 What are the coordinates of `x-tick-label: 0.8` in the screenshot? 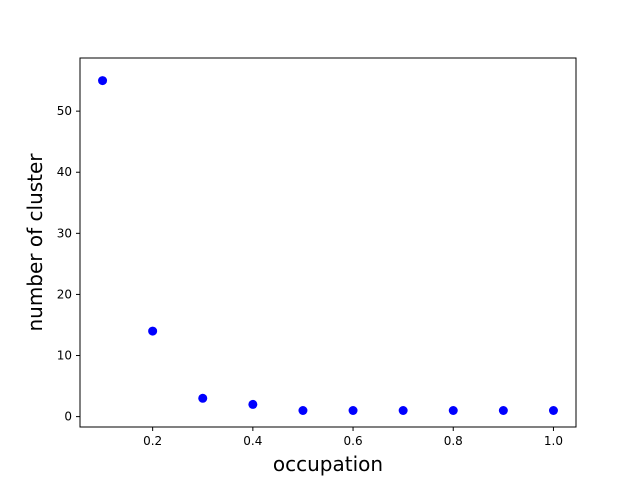 It's located at (453, 441).